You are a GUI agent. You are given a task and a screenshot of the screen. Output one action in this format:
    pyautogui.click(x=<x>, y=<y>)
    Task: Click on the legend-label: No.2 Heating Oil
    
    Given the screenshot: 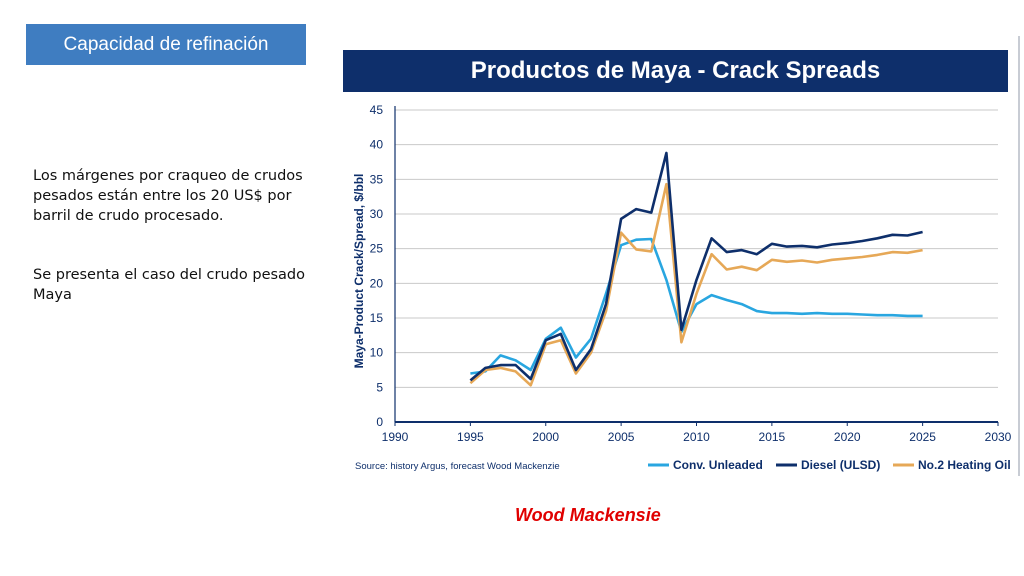 What is the action you would take?
    pyautogui.click(x=964, y=465)
    